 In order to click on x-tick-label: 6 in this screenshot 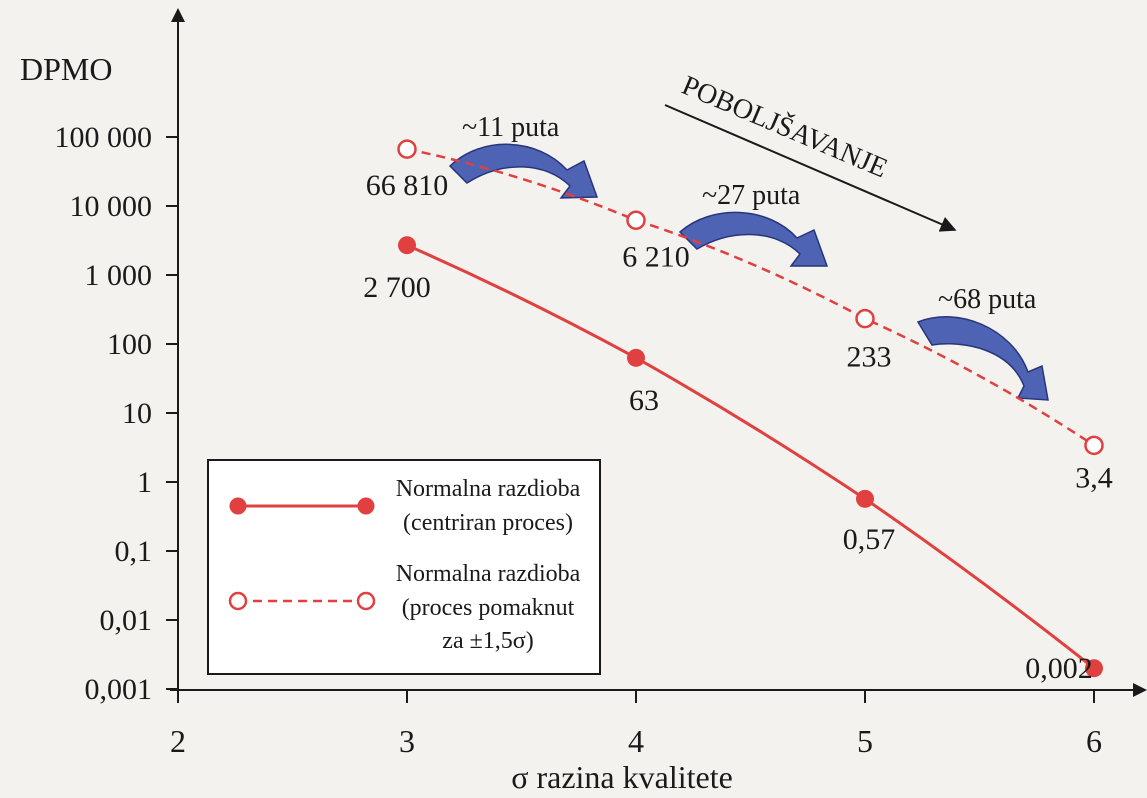, I will do `click(1094, 741)`.